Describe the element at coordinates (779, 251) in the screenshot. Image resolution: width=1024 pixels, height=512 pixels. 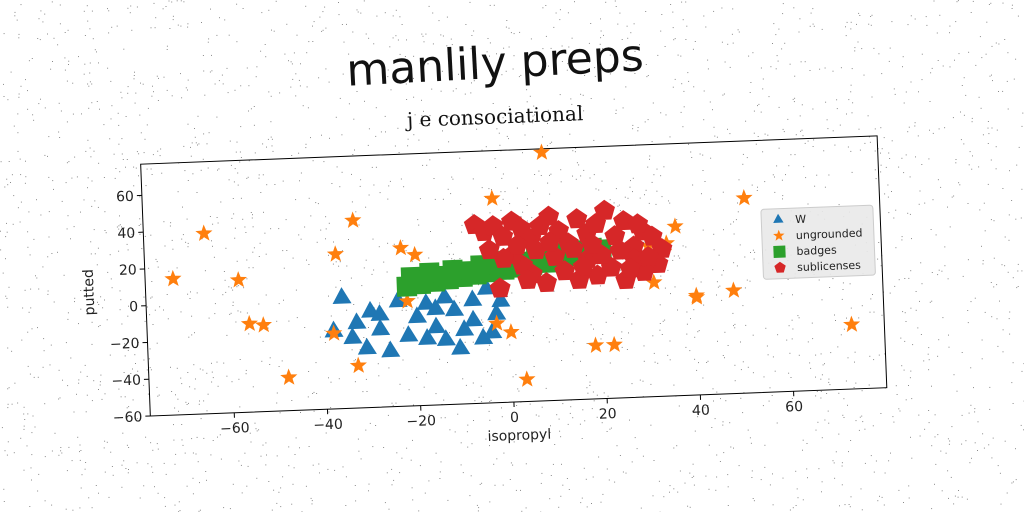
I see `legend-marker` at that location.